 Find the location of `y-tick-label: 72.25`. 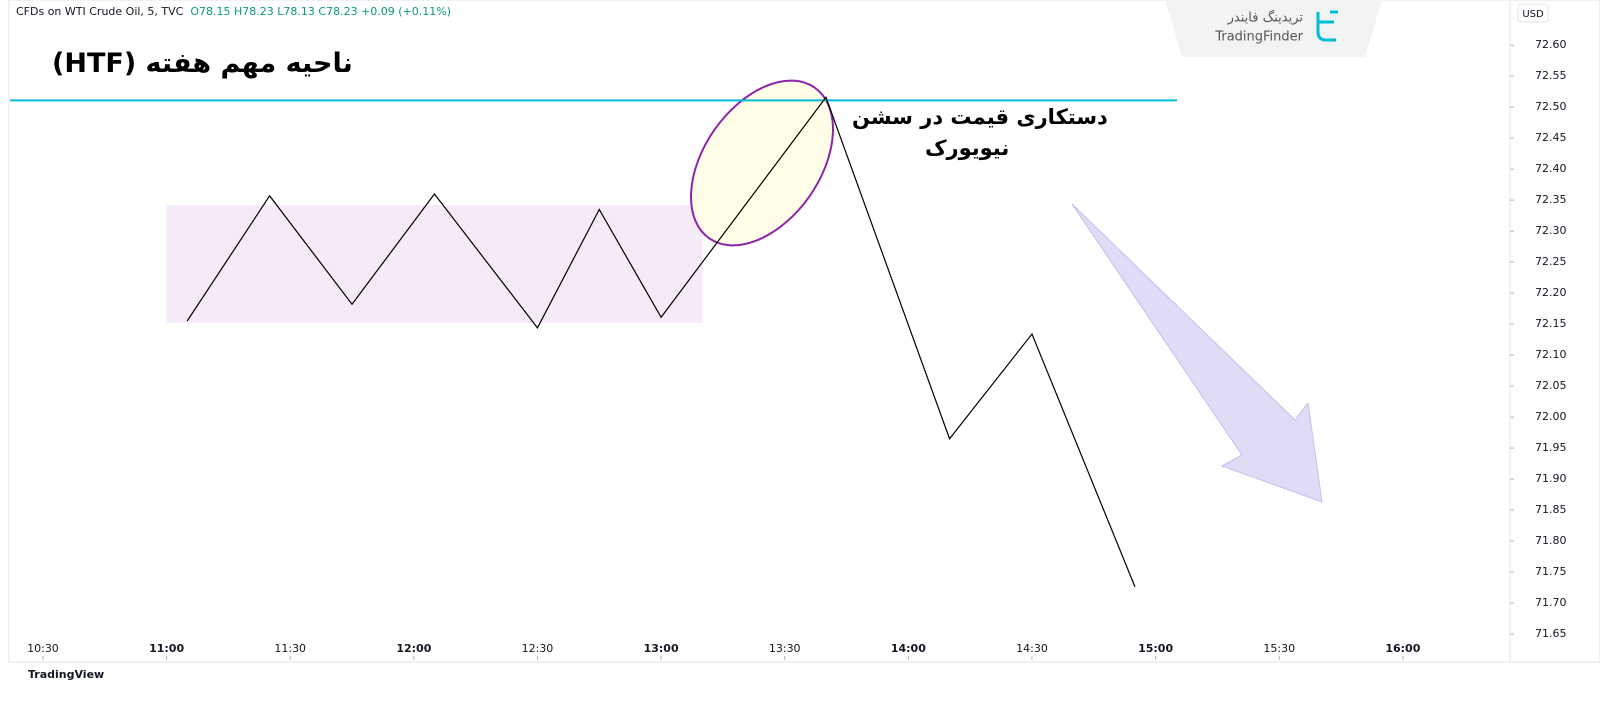

y-tick-label: 72.25 is located at coordinates (1551, 261).